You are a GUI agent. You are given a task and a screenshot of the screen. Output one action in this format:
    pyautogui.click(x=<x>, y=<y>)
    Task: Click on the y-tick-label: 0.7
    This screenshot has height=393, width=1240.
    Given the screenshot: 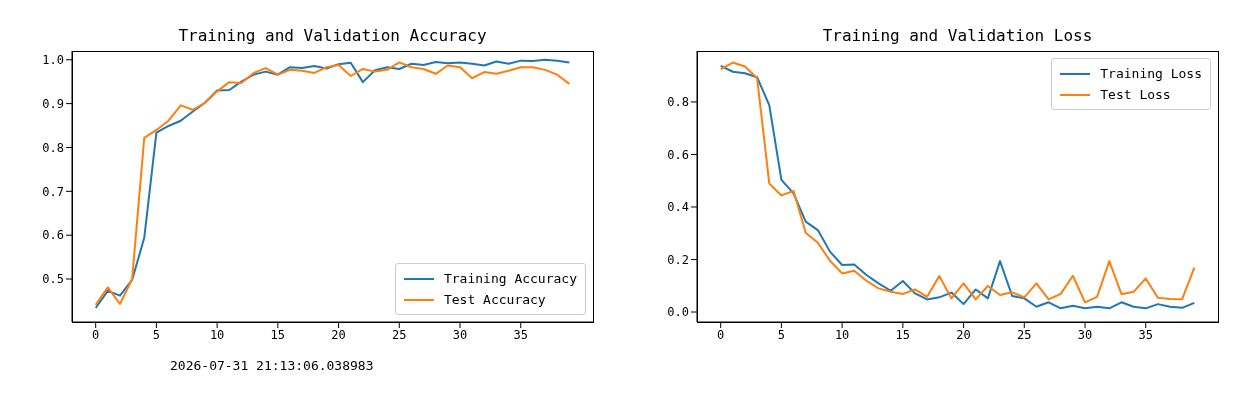 What is the action you would take?
    pyautogui.click(x=53, y=191)
    